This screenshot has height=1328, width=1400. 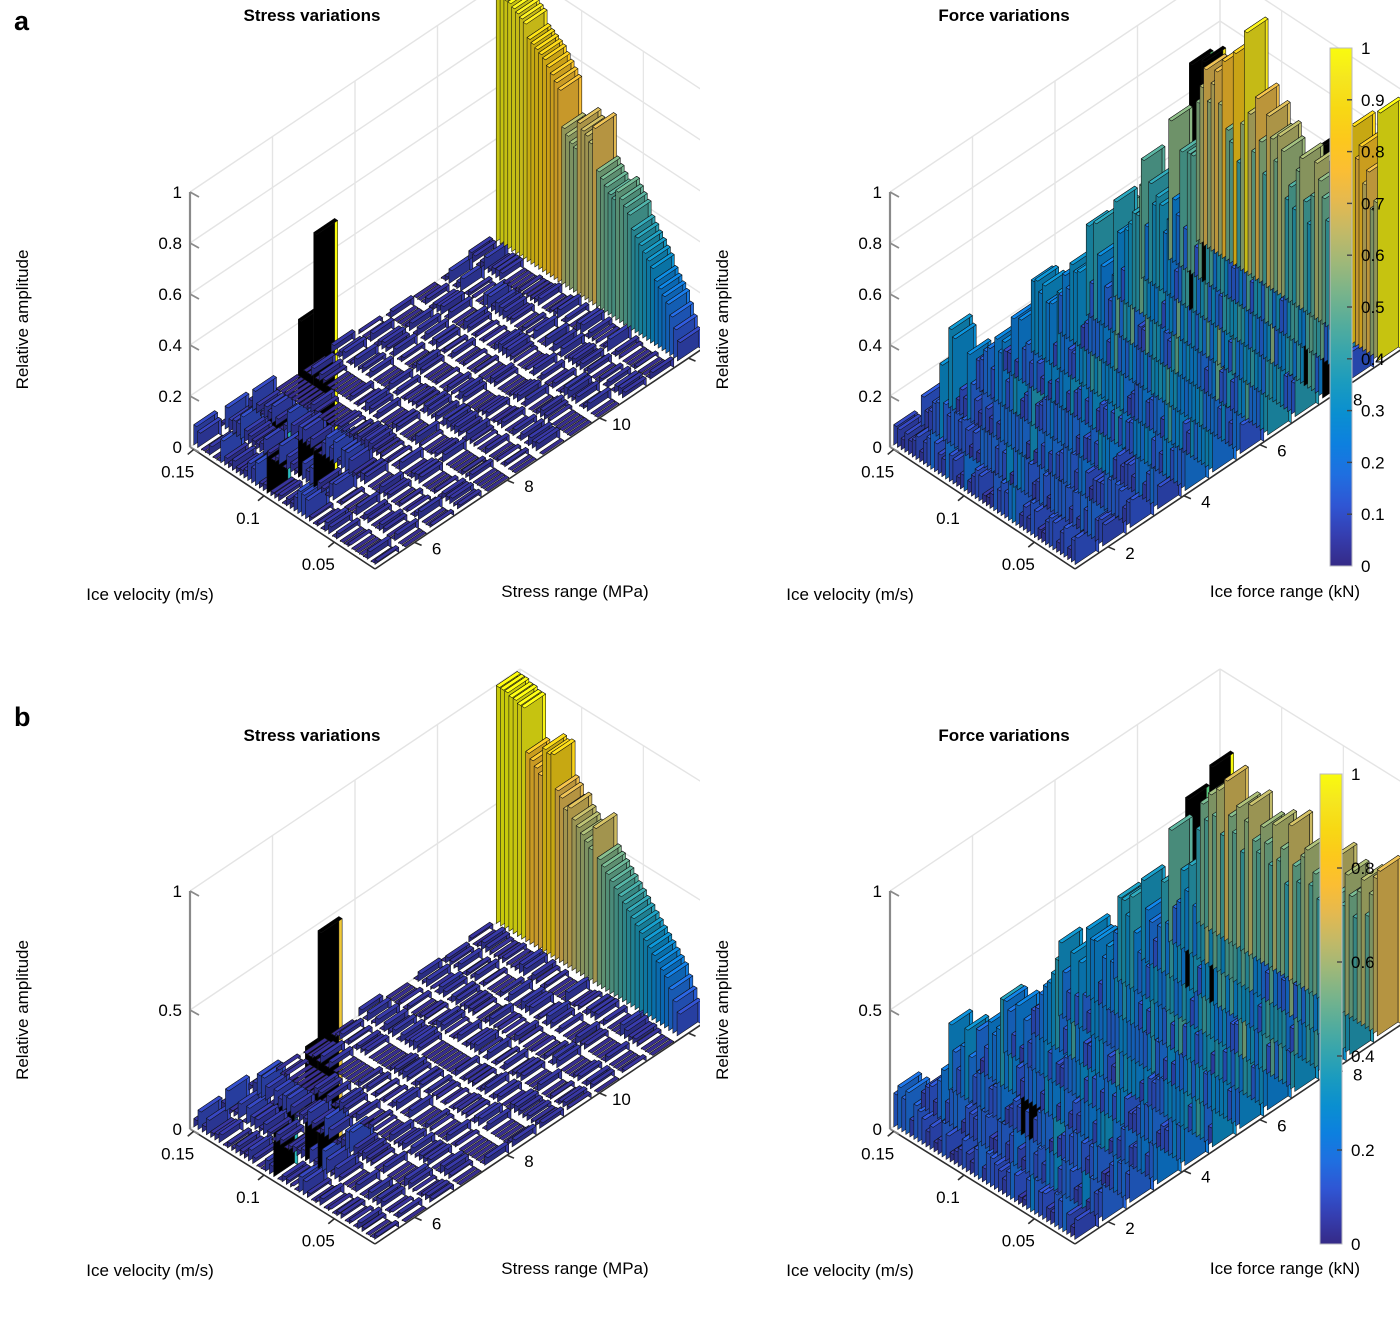 What do you see at coordinates (1281, 451) in the screenshot?
I see `y-tick-label: 6` at bounding box center [1281, 451].